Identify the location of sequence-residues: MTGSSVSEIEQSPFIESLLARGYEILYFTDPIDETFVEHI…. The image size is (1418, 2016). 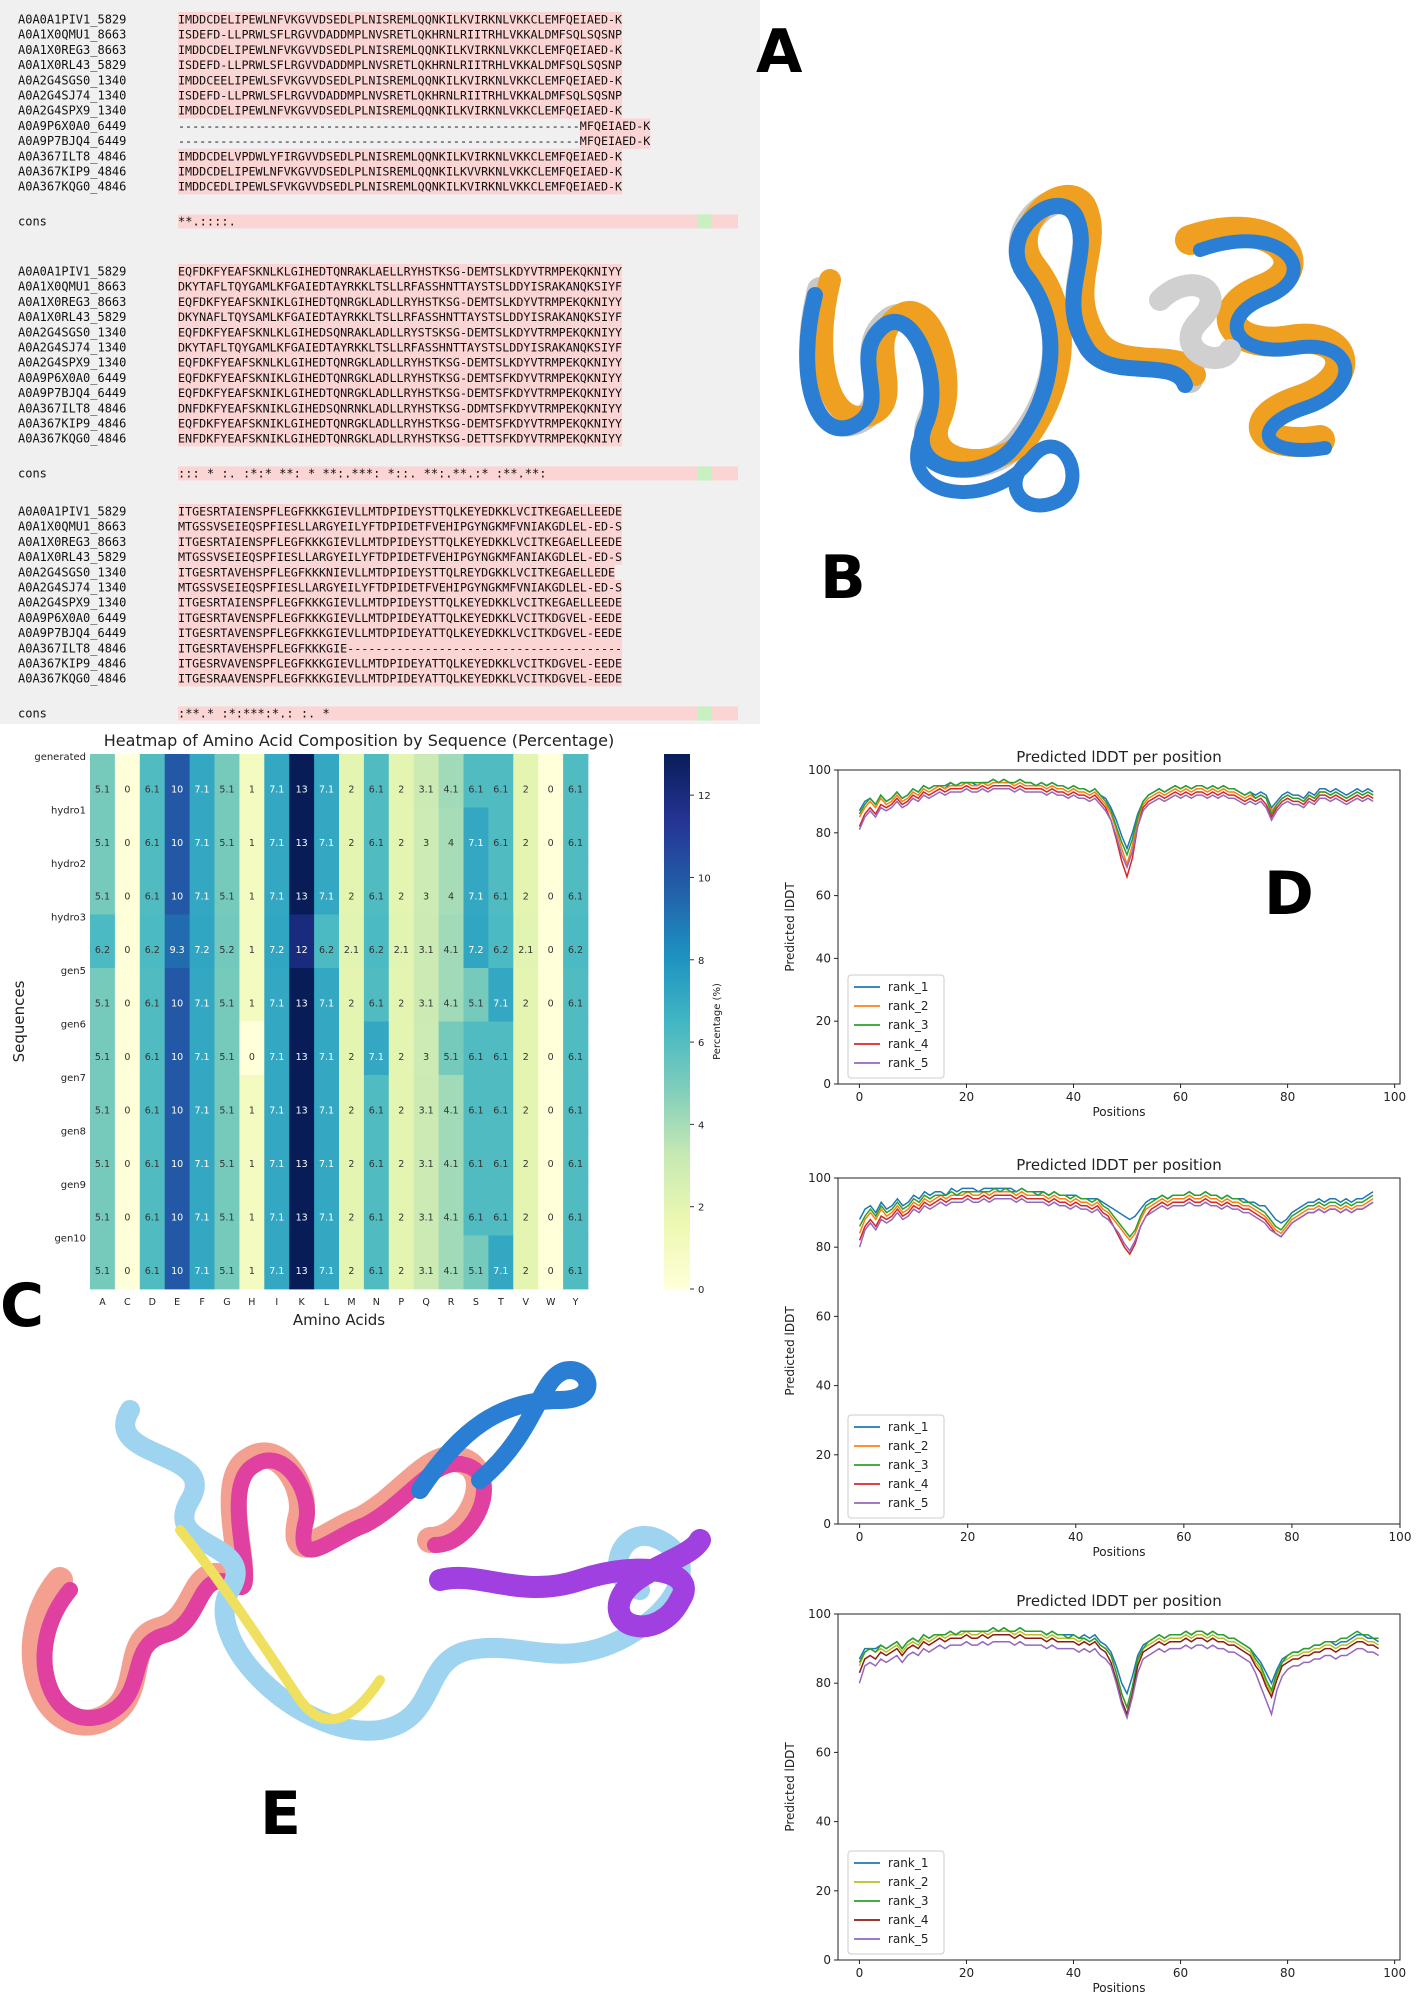
(400, 557).